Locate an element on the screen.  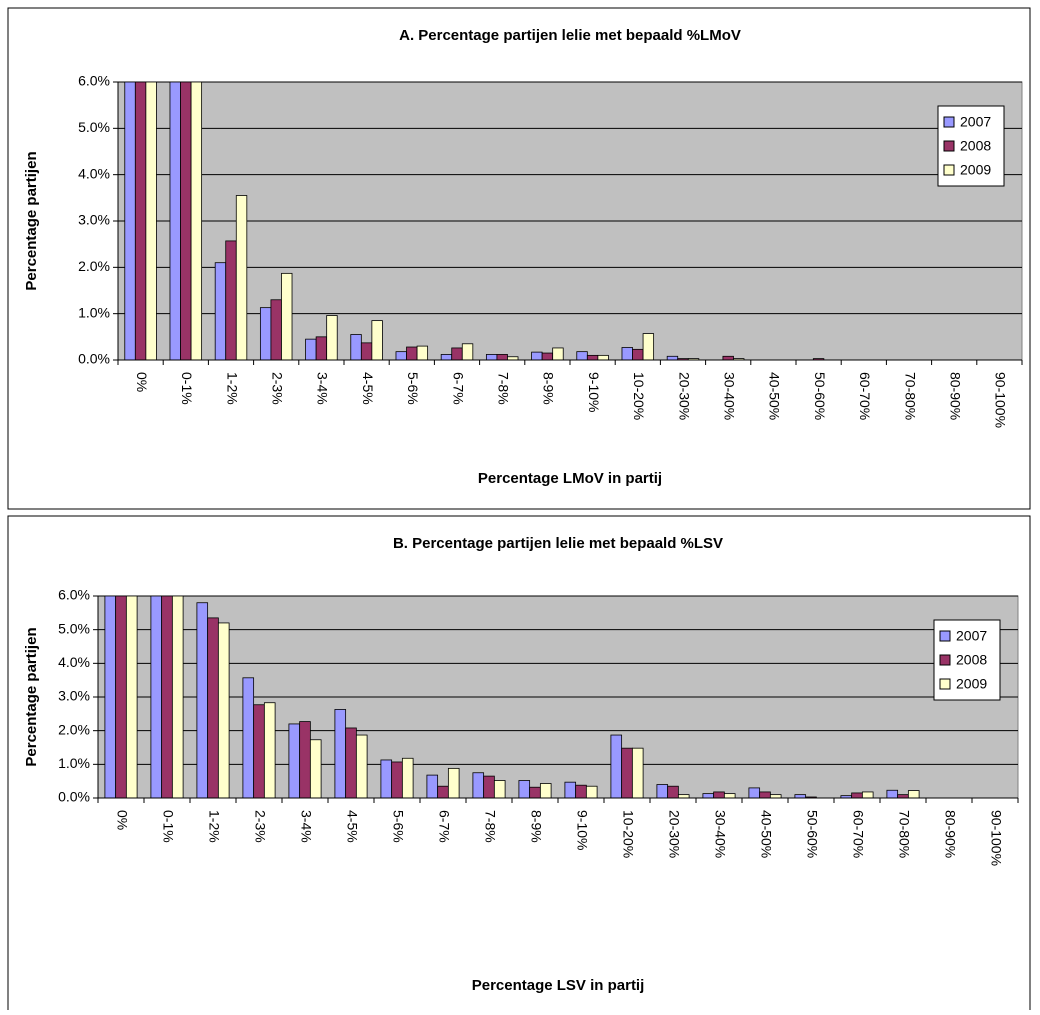
x-tick-label: 50-60% is located at coordinates (812, 834).